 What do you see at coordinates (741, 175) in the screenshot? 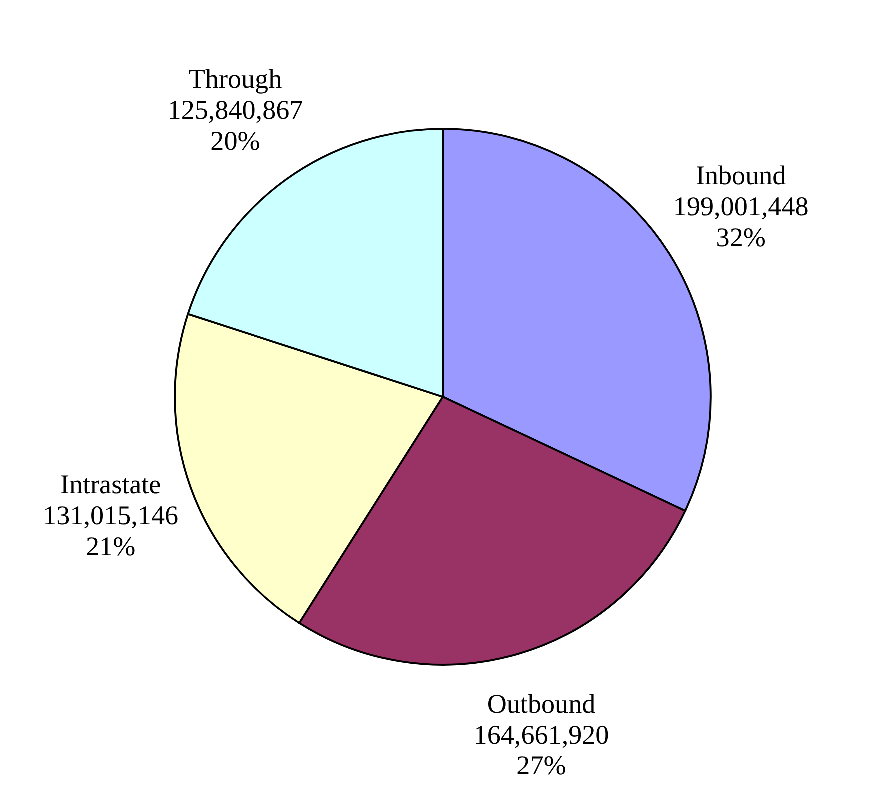
I see `slice-label: Inbound` at bounding box center [741, 175].